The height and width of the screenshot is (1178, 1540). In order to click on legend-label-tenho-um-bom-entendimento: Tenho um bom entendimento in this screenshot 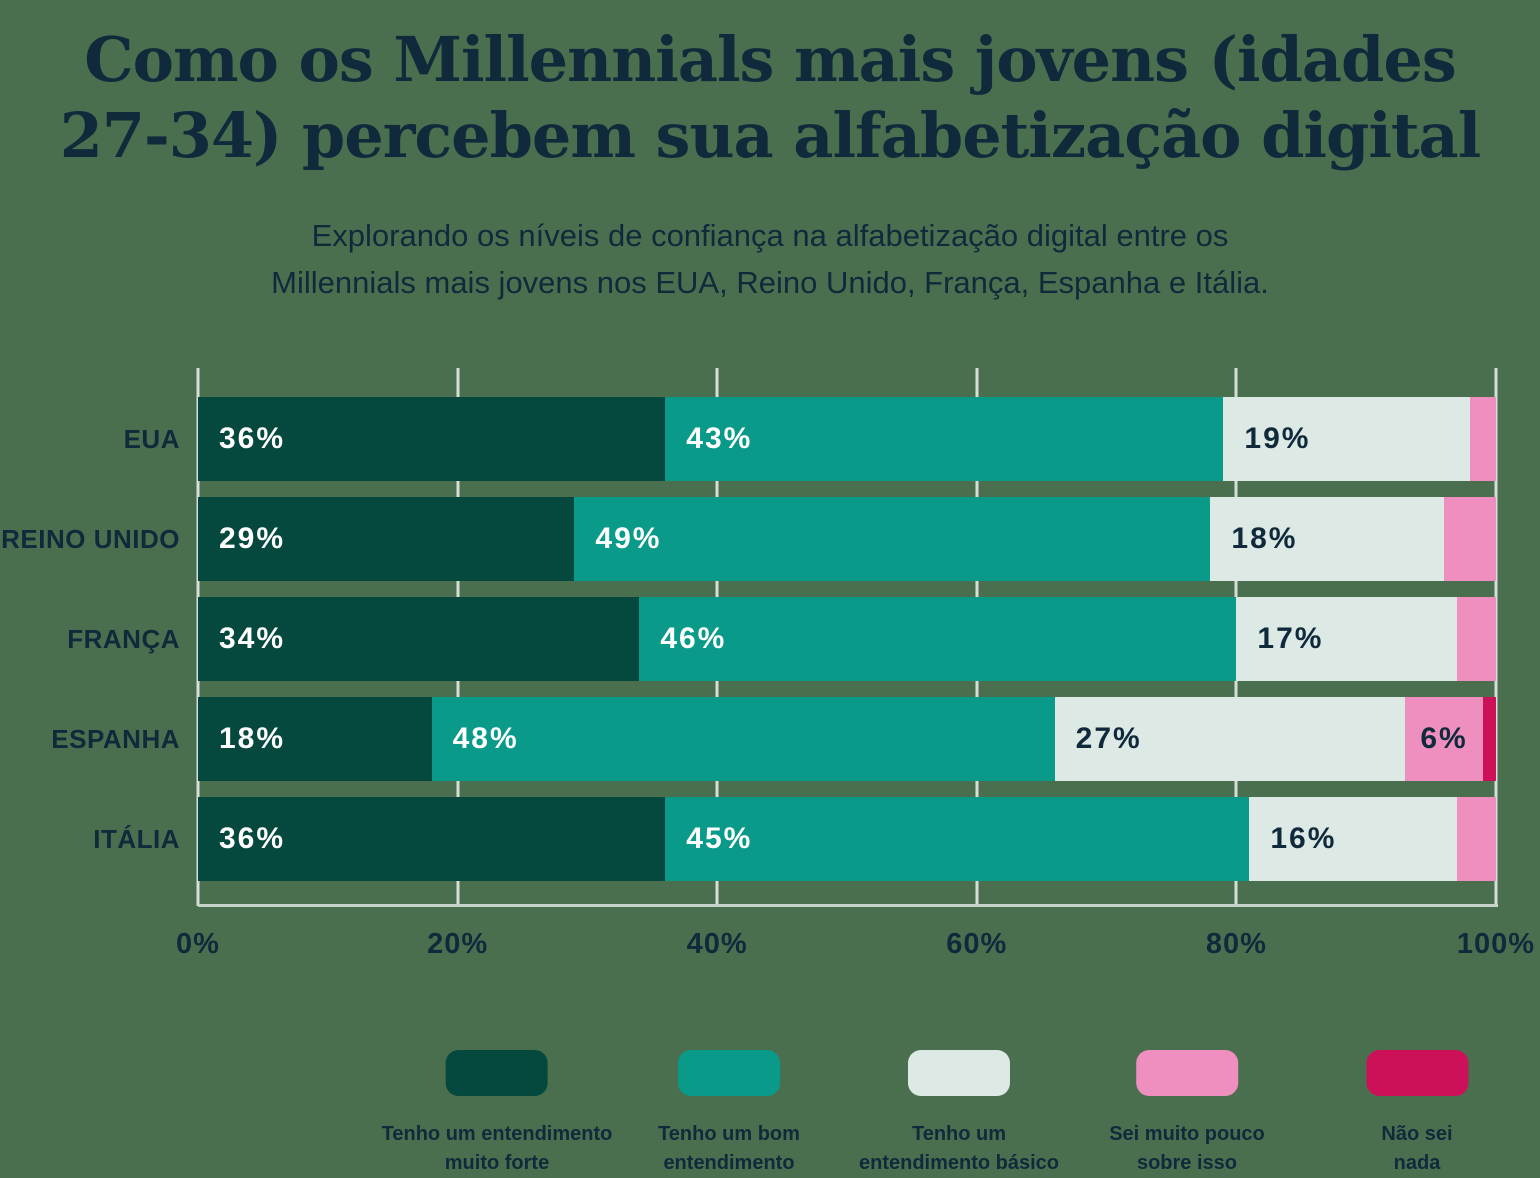, I will do `click(729, 1148)`.